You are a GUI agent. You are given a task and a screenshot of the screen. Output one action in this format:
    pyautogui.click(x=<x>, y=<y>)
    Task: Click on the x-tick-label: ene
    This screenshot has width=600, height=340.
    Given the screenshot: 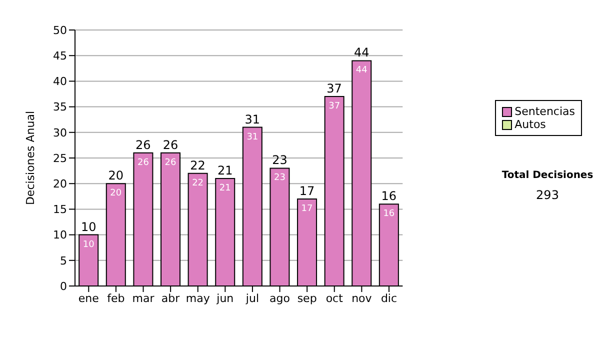 What is the action you would take?
    pyautogui.click(x=89, y=298)
    